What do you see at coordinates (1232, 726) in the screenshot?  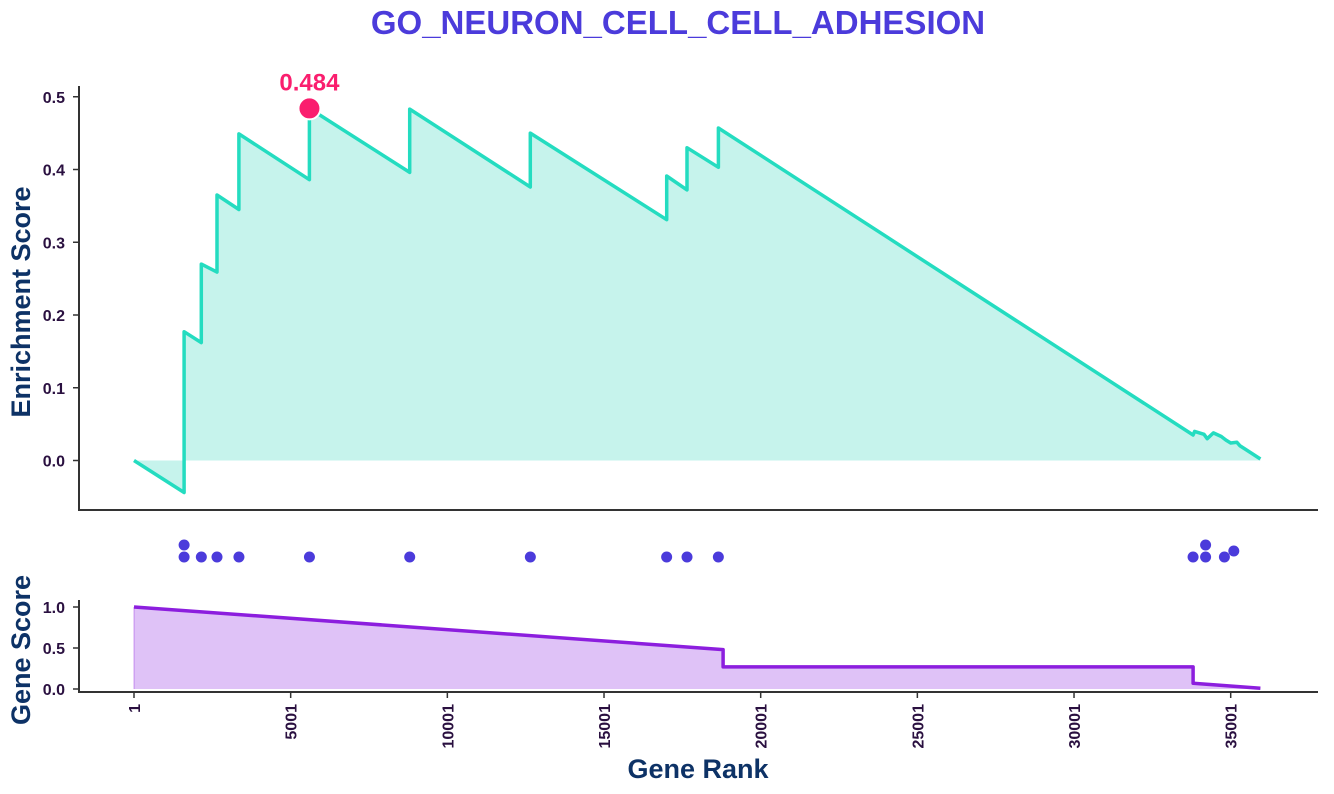 I see `gene-rank-x-tick-label: 35001` at bounding box center [1232, 726].